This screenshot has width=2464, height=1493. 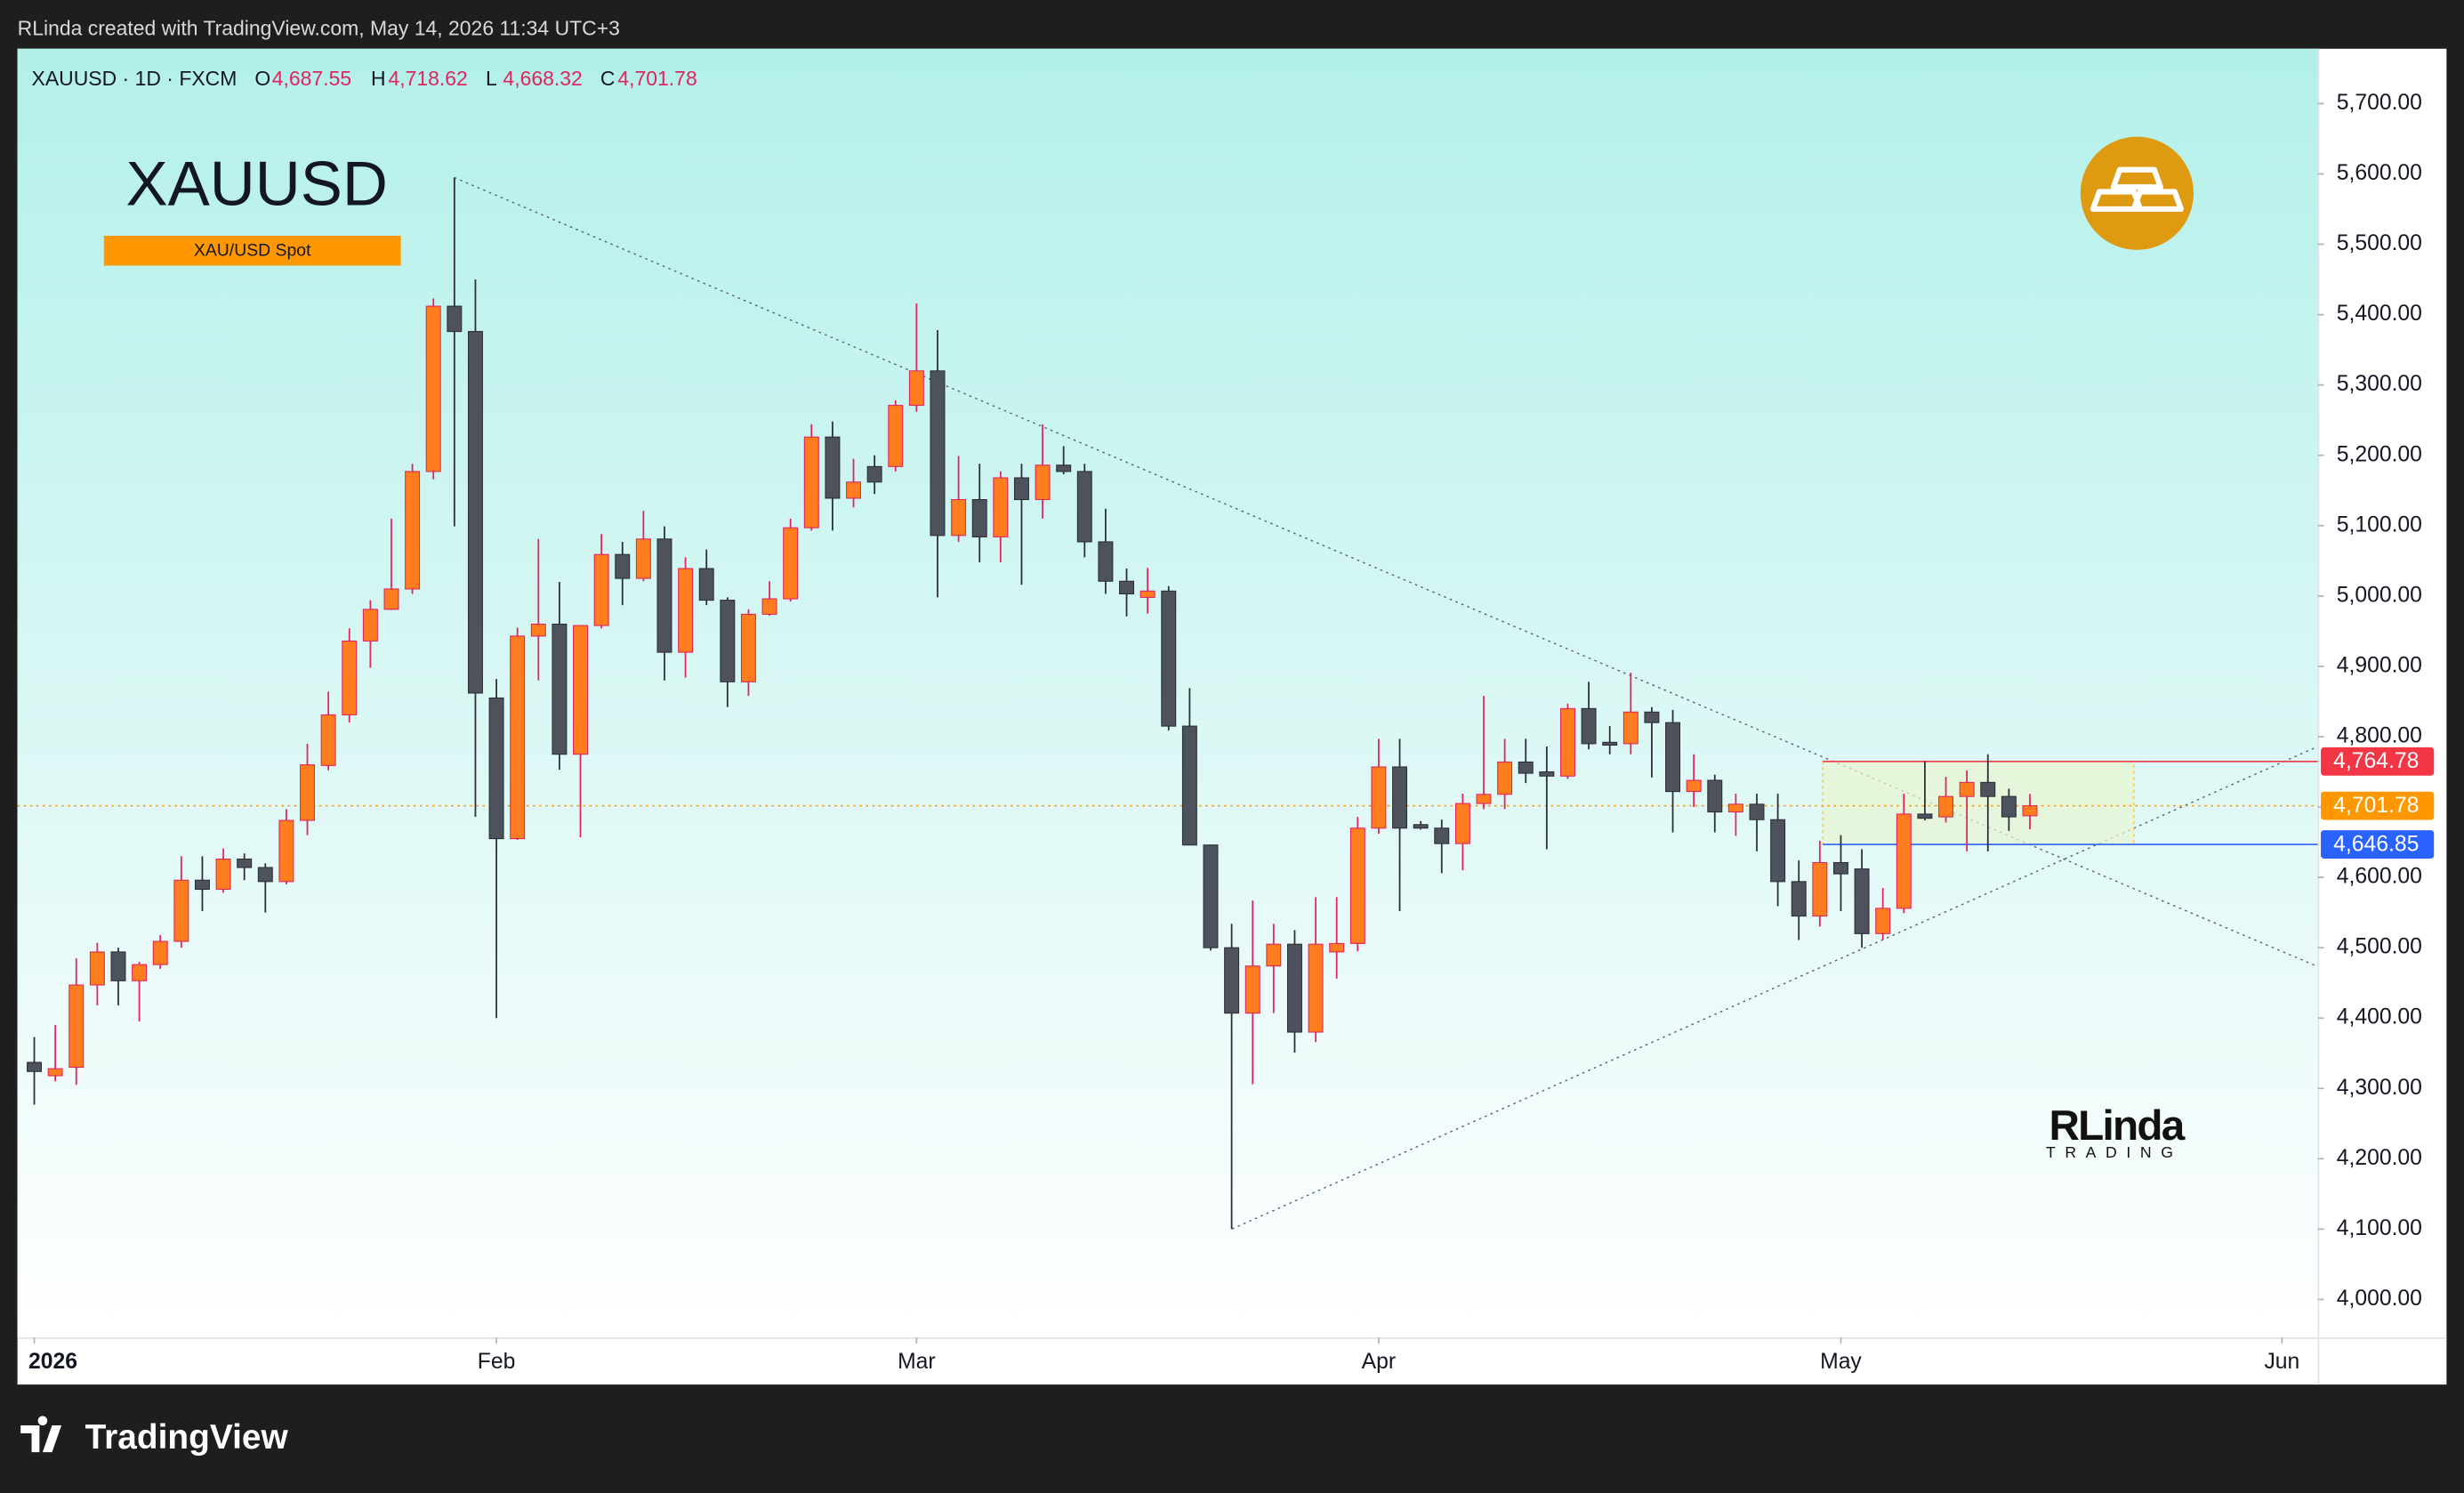 I want to click on chart-subtitle: XAU/USD Spot, so click(x=253, y=251).